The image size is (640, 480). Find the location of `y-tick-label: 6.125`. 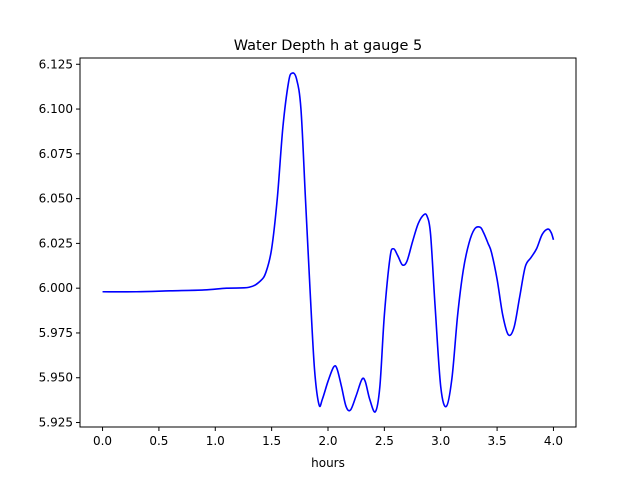

y-tick-label: 6.125 is located at coordinates (56, 64).